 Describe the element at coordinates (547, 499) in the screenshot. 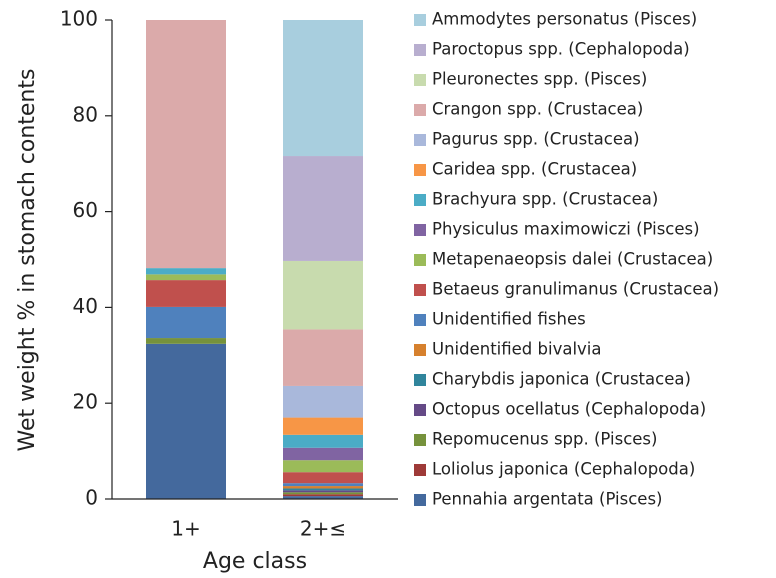

I see `legend-label: Pennahia argentata (Pisces)` at that location.